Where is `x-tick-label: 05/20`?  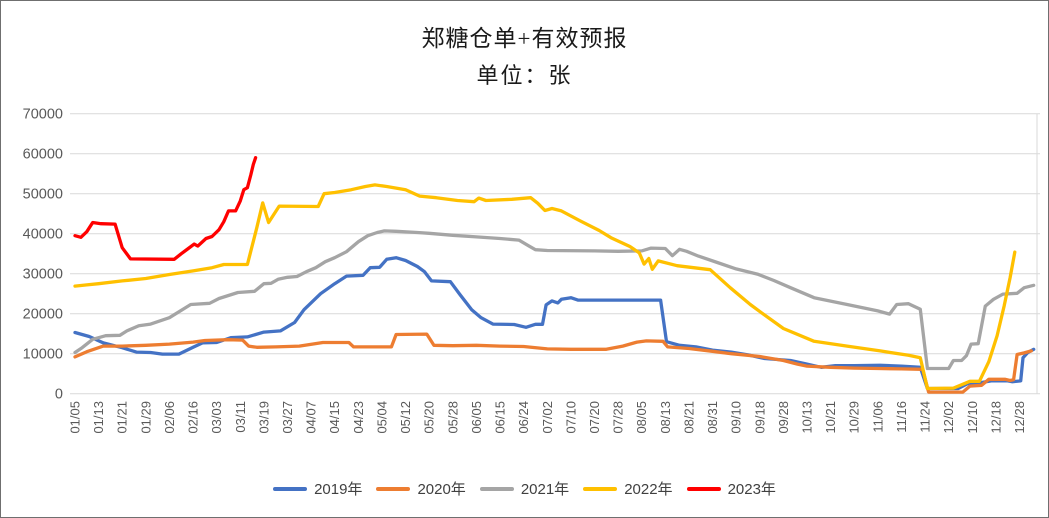
x-tick-label: 05/20 is located at coordinates (429, 417).